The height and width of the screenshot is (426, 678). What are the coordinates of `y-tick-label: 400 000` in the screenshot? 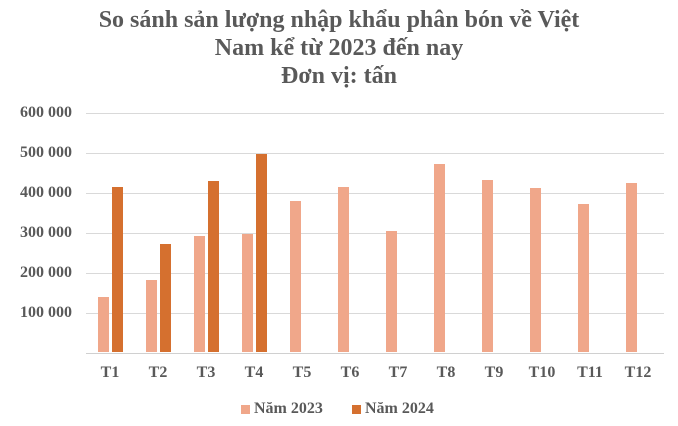 It's located at (46, 192).